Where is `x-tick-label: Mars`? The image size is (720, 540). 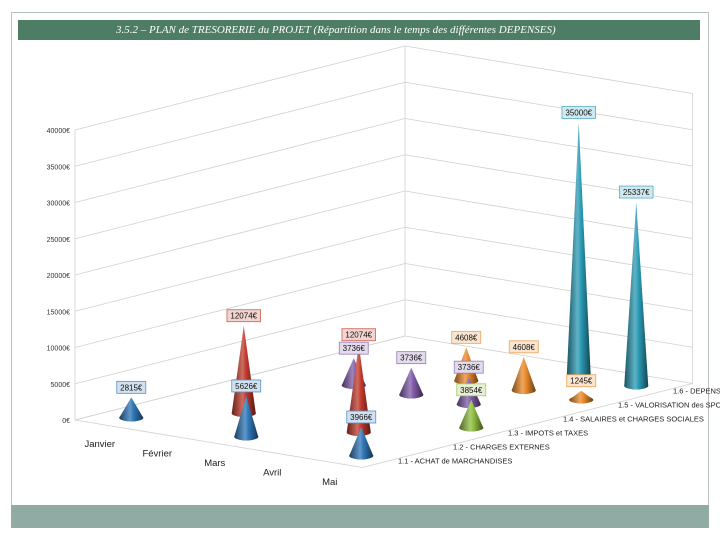 x-tick-label: Mars is located at coordinates (214, 463).